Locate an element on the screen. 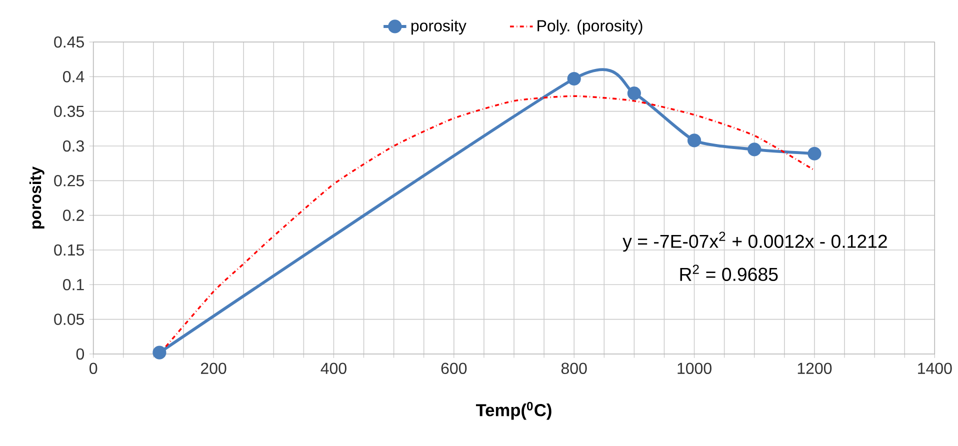  legend-label: Poly. (porosity) is located at coordinates (590, 27).